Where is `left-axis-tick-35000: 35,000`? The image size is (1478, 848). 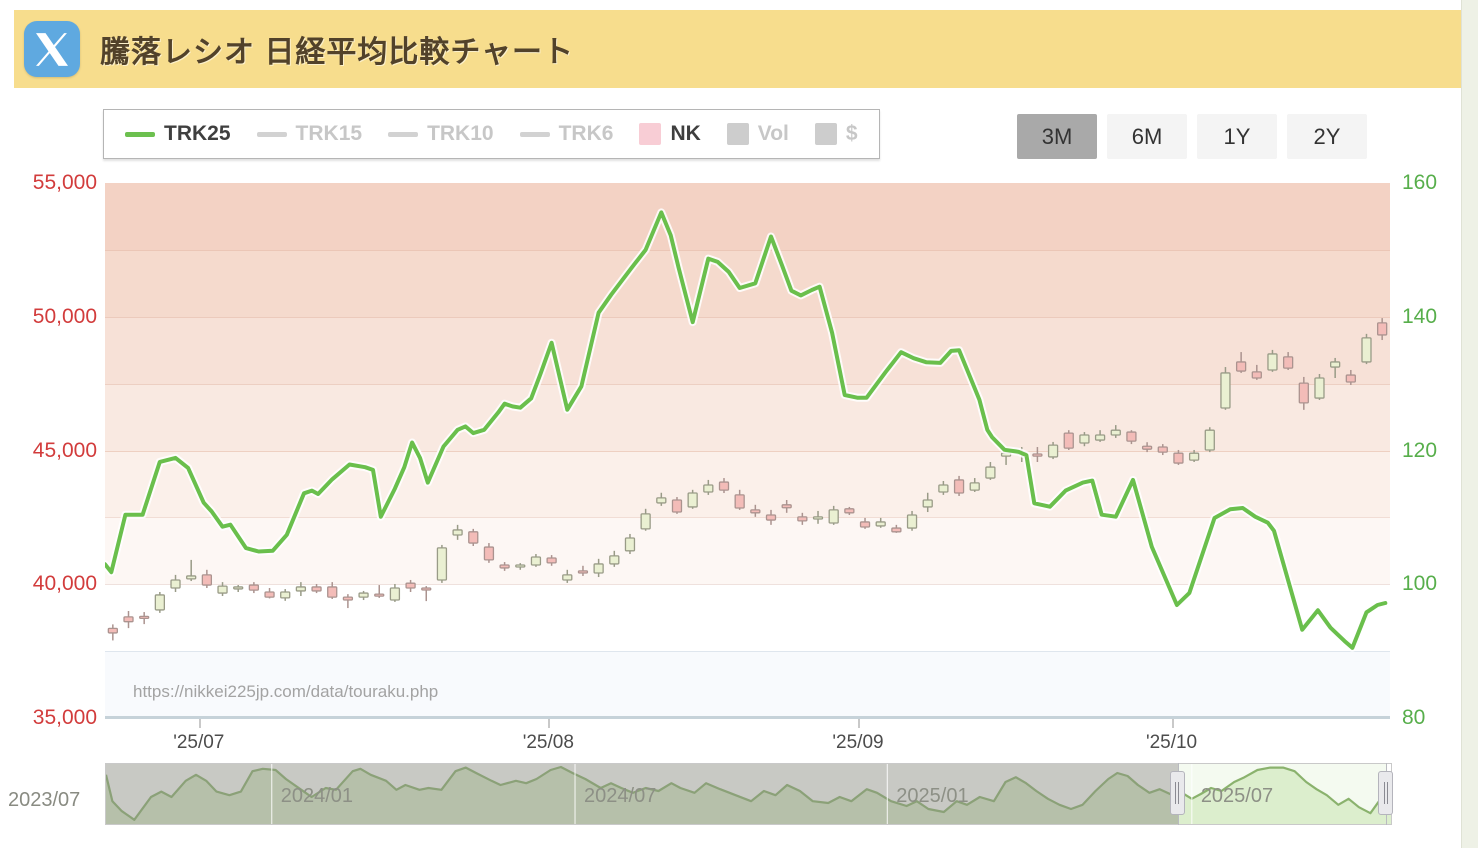 left-axis-tick-35000: 35,000 is located at coordinates (64, 717).